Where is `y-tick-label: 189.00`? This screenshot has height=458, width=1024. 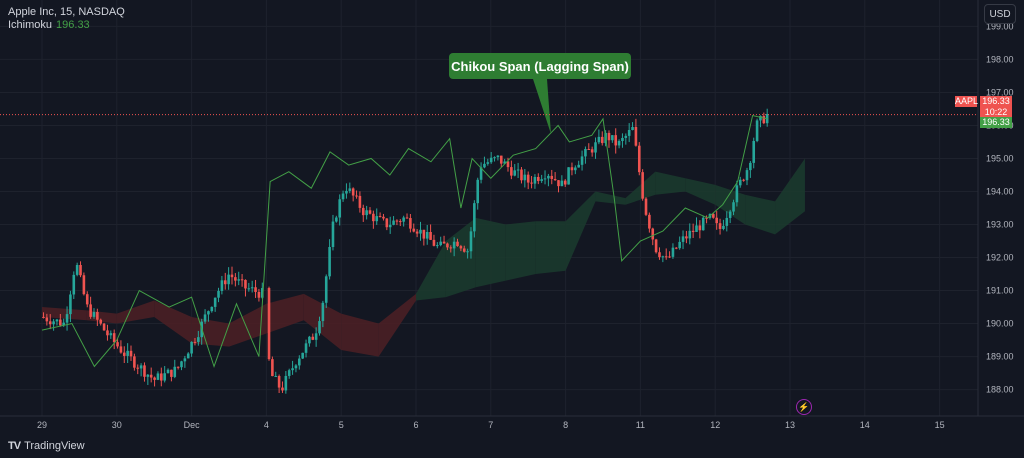
y-tick-label: 189.00 is located at coordinates (1000, 357).